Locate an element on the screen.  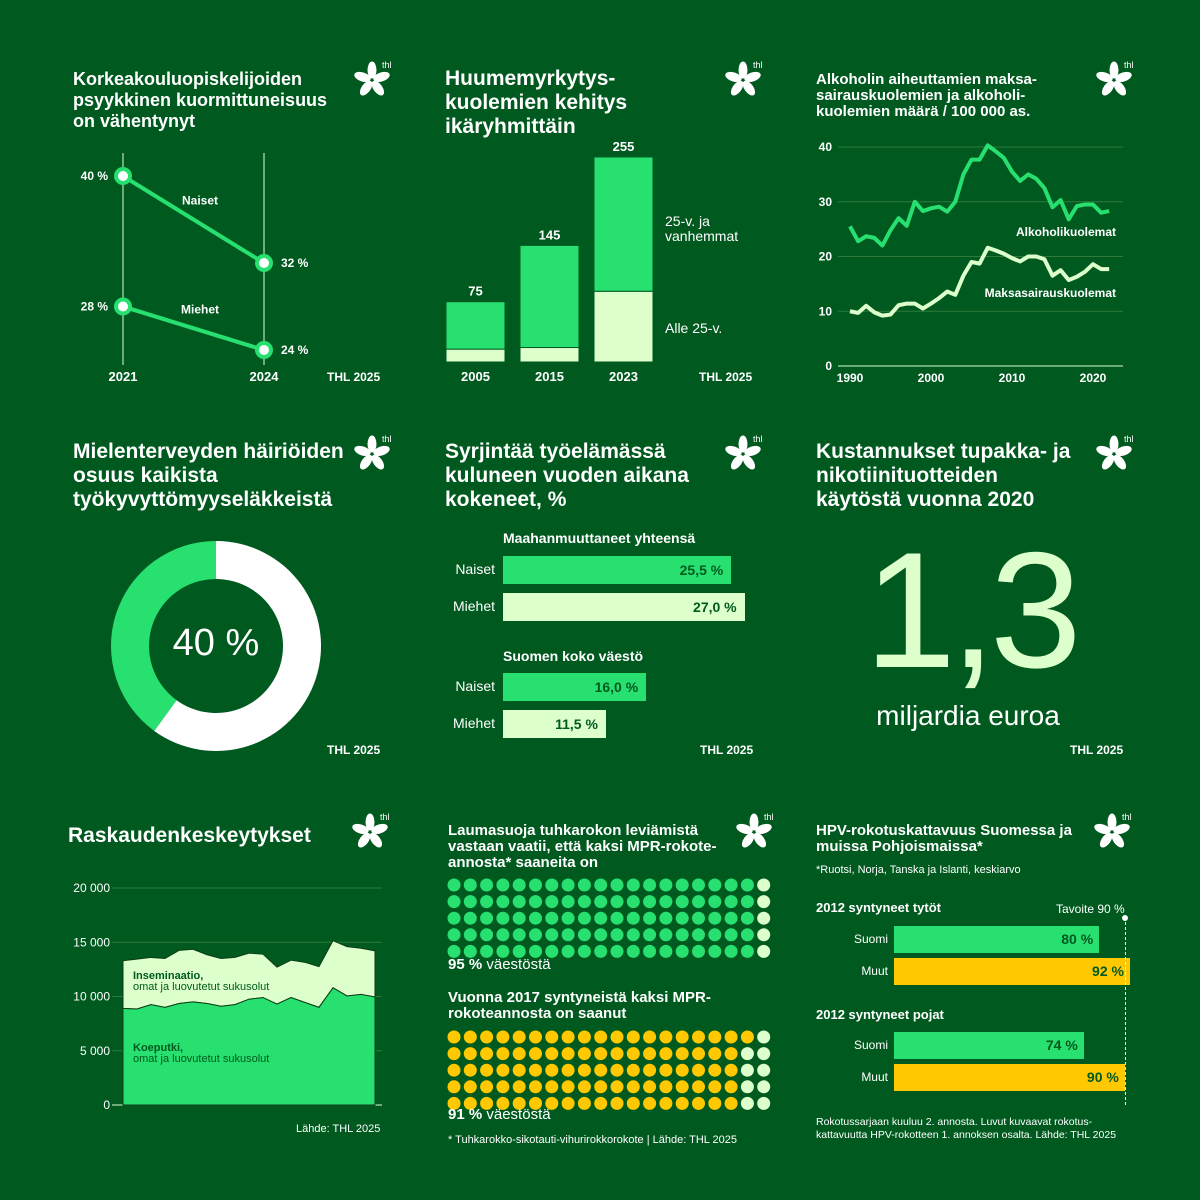
bar-total-label: 75 is located at coordinates (475, 291).